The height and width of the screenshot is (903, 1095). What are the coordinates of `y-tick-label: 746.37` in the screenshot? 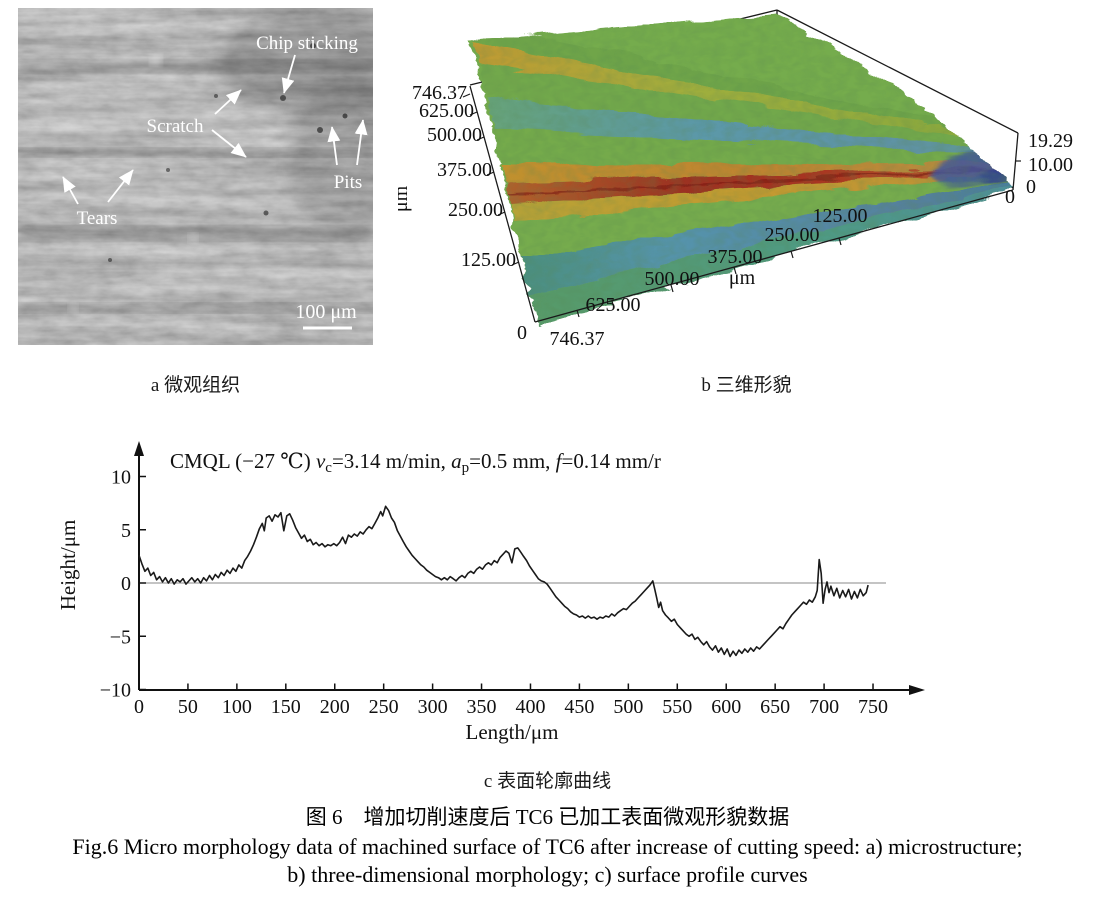 It's located at (439, 93).